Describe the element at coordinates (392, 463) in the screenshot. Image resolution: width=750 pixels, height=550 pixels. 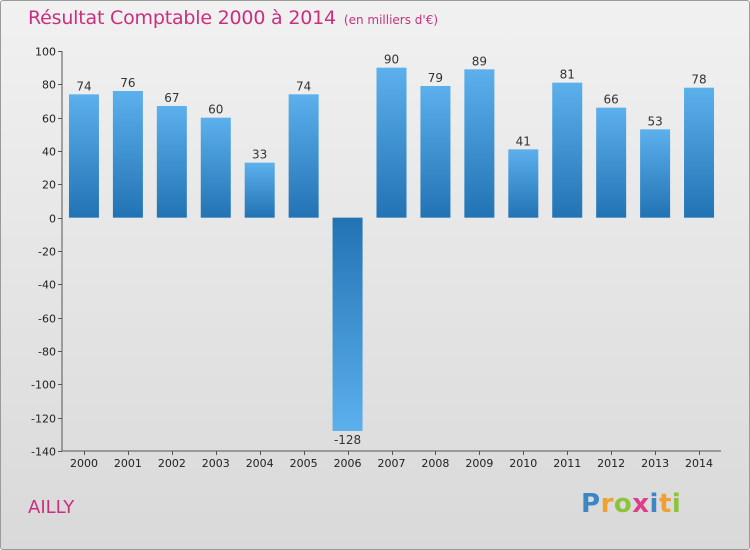
I see `x-tick-label: 2007` at that location.